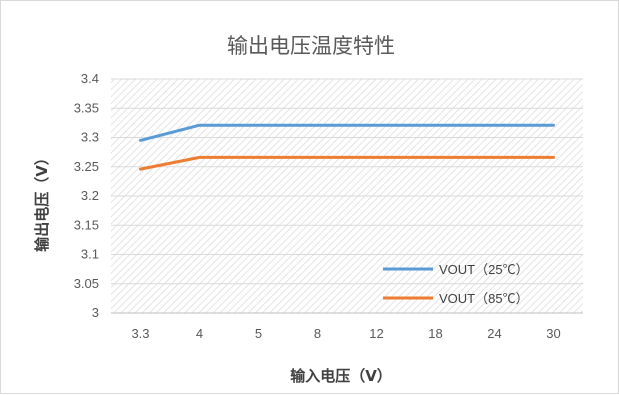 The height and width of the screenshot is (395, 619). What do you see at coordinates (90, 254) in the screenshot?
I see `y-tick-label: 3.1` at bounding box center [90, 254].